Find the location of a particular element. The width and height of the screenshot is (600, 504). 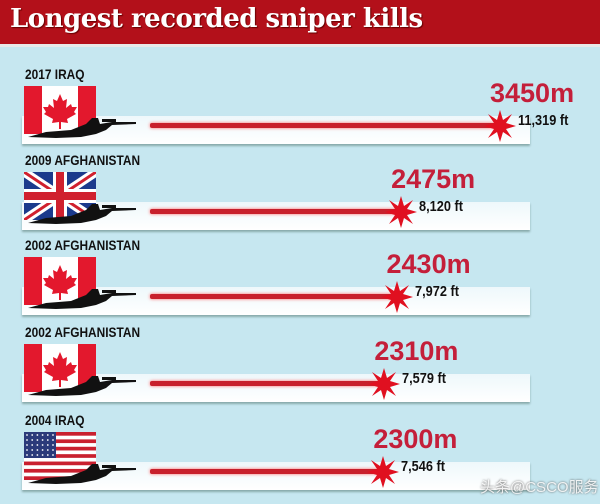

uk-flag-icon is located at coordinates (60, 196).